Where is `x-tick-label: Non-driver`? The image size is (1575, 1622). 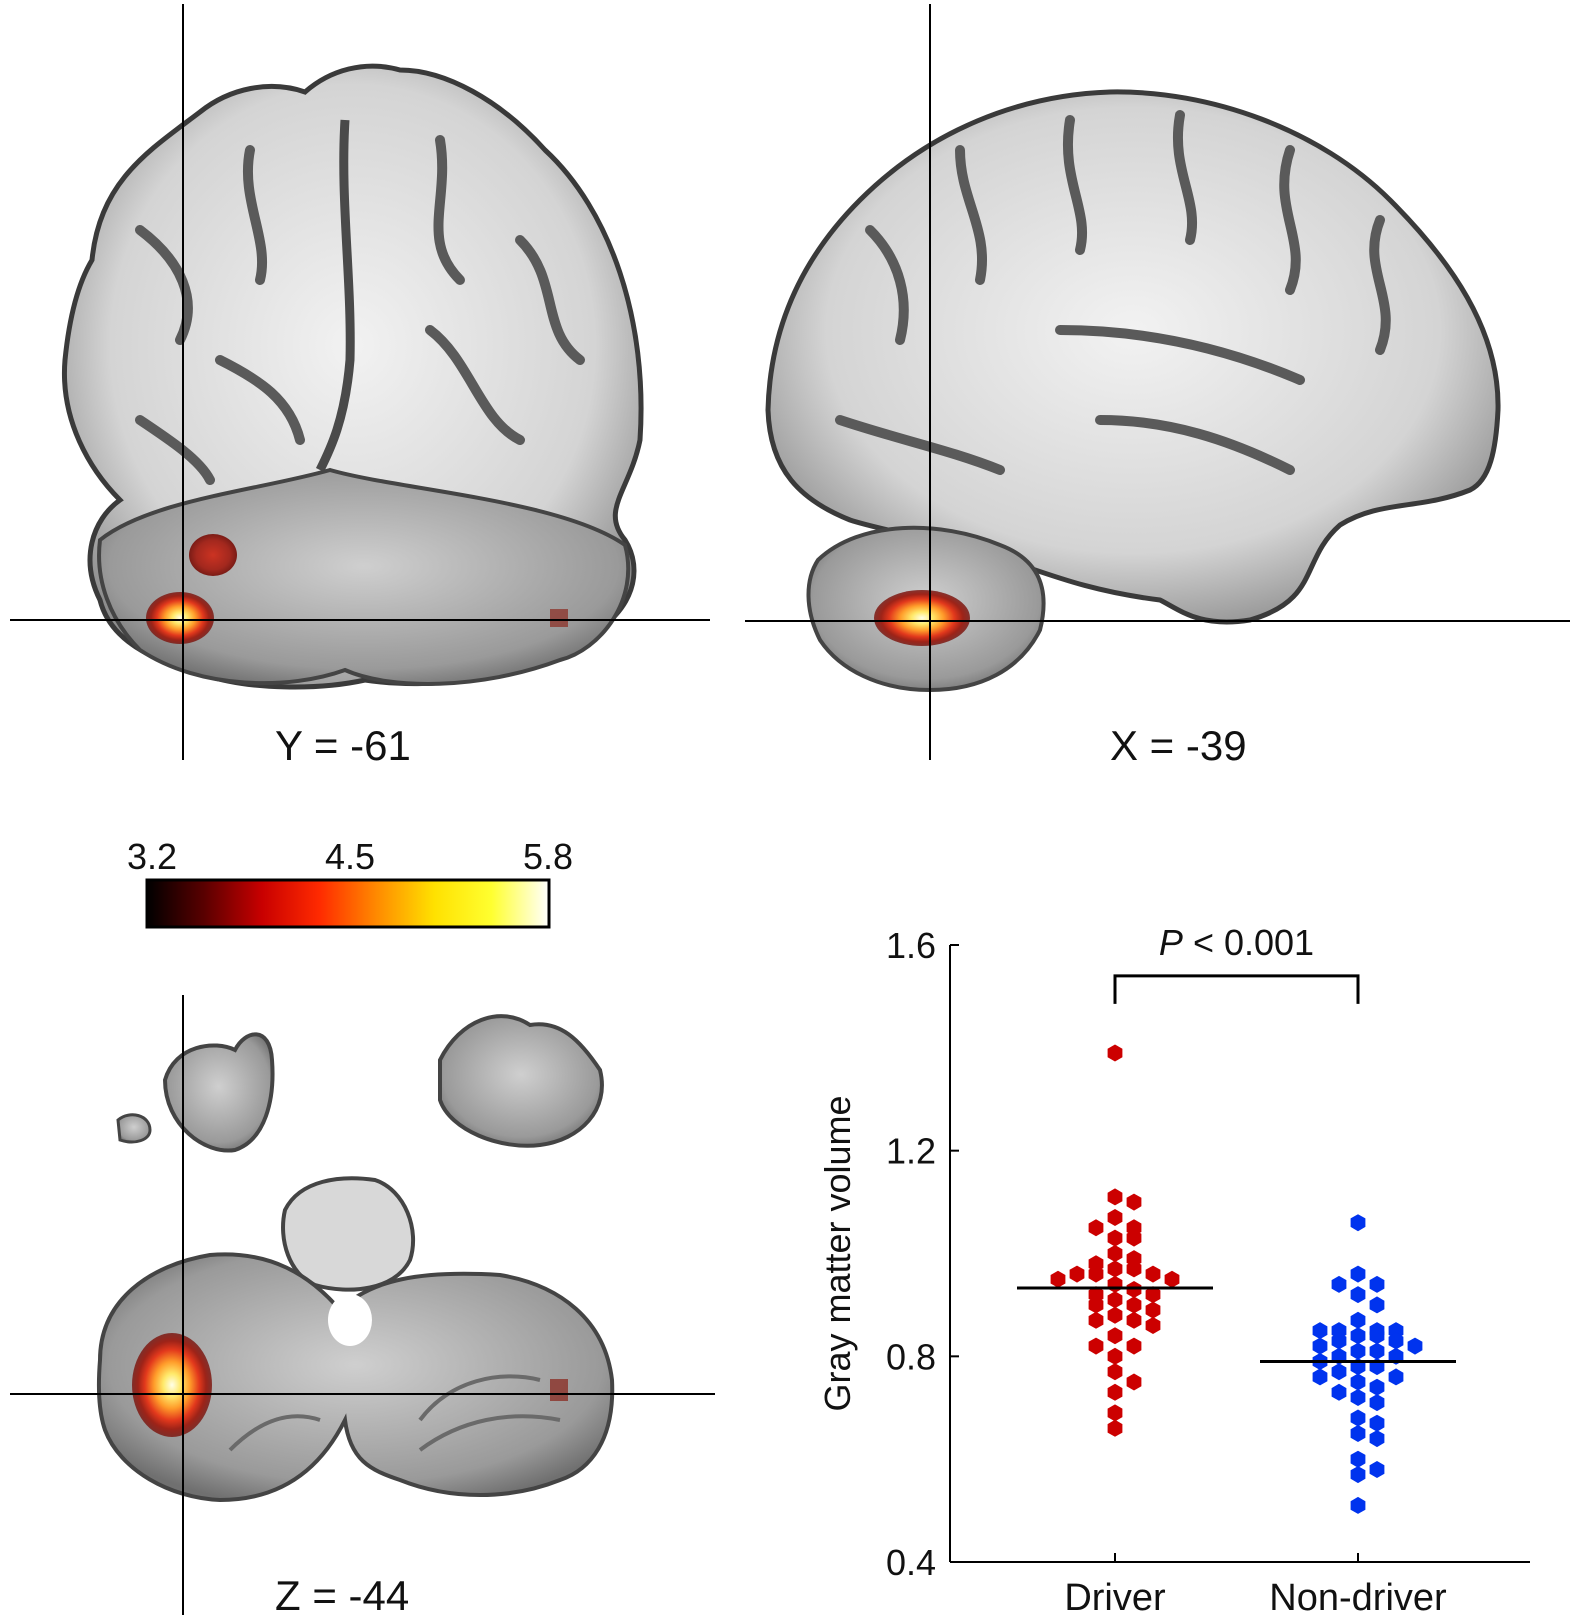 x-tick-label: Non-driver is located at coordinates (1358, 1598).